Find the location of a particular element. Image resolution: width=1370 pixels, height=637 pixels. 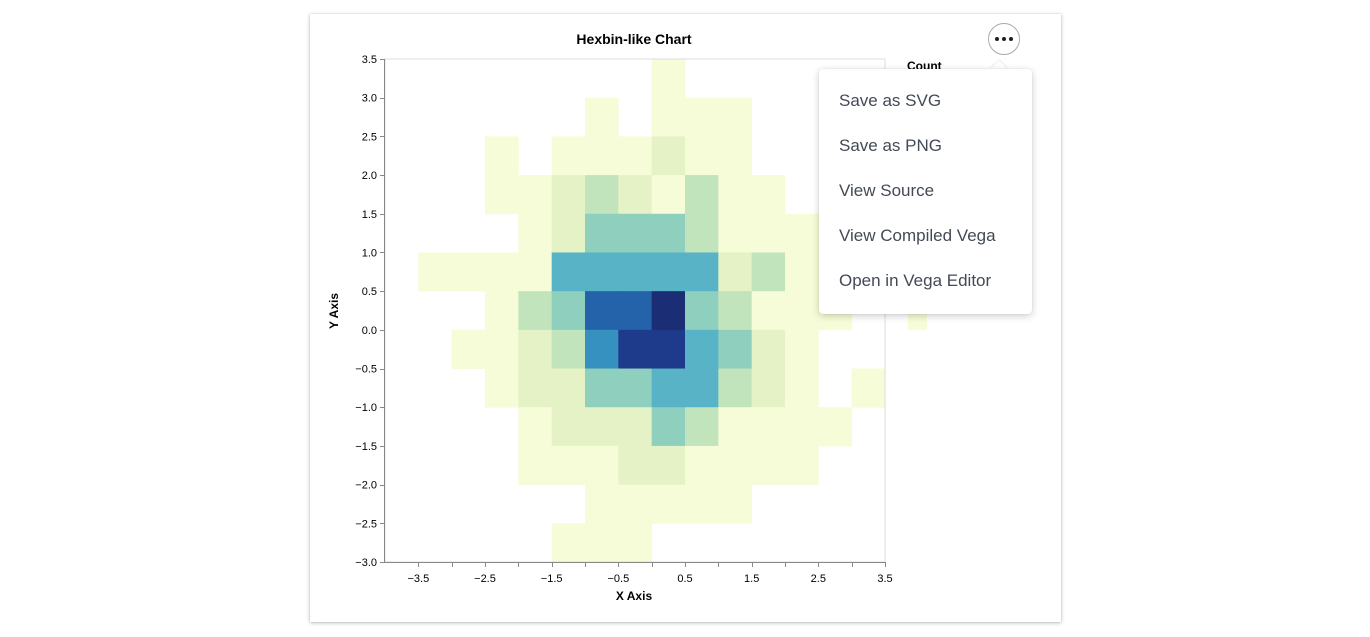

chart-title: Hexbin-like Chart is located at coordinates (633, 39).